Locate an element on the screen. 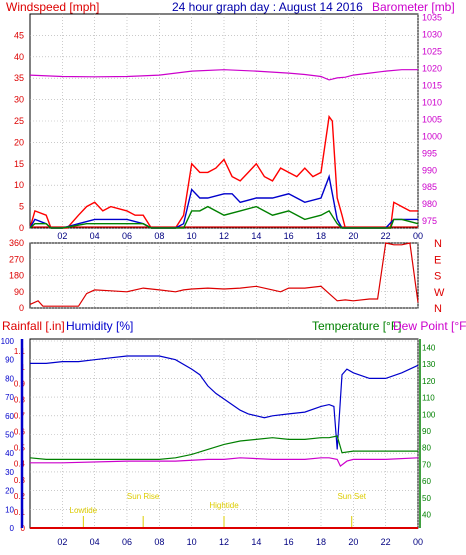  rain-tick-label: 1.1 is located at coordinates (20, 351).